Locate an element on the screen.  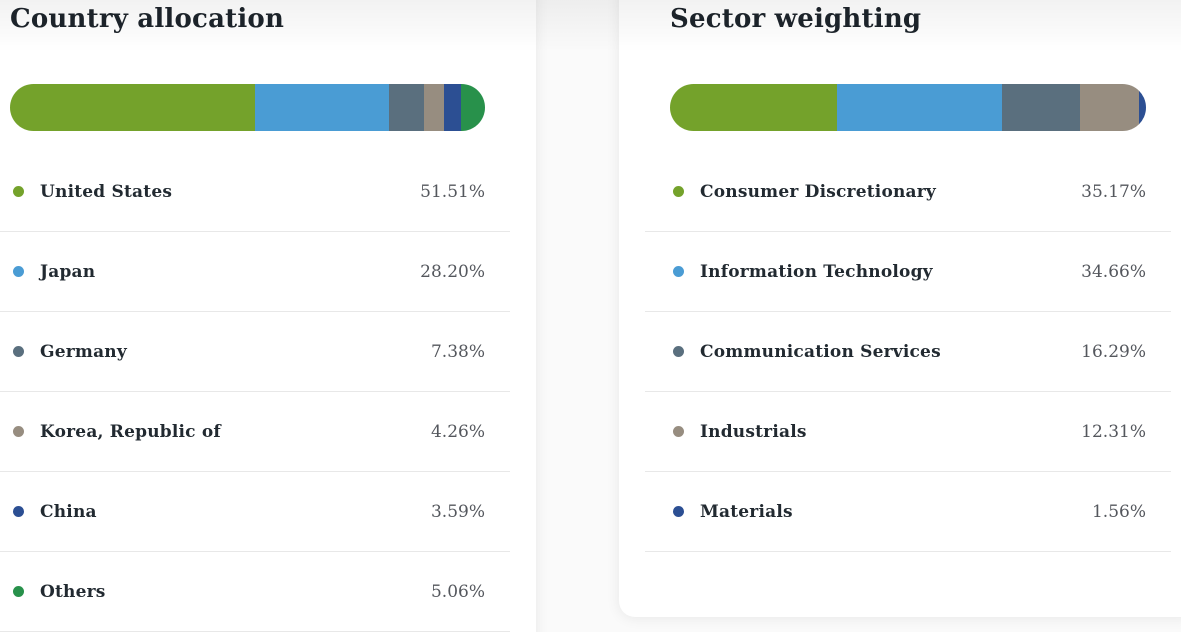
list-item-korea-republic-of: Korea, Republic of 4.26% is located at coordinates (255, 432).